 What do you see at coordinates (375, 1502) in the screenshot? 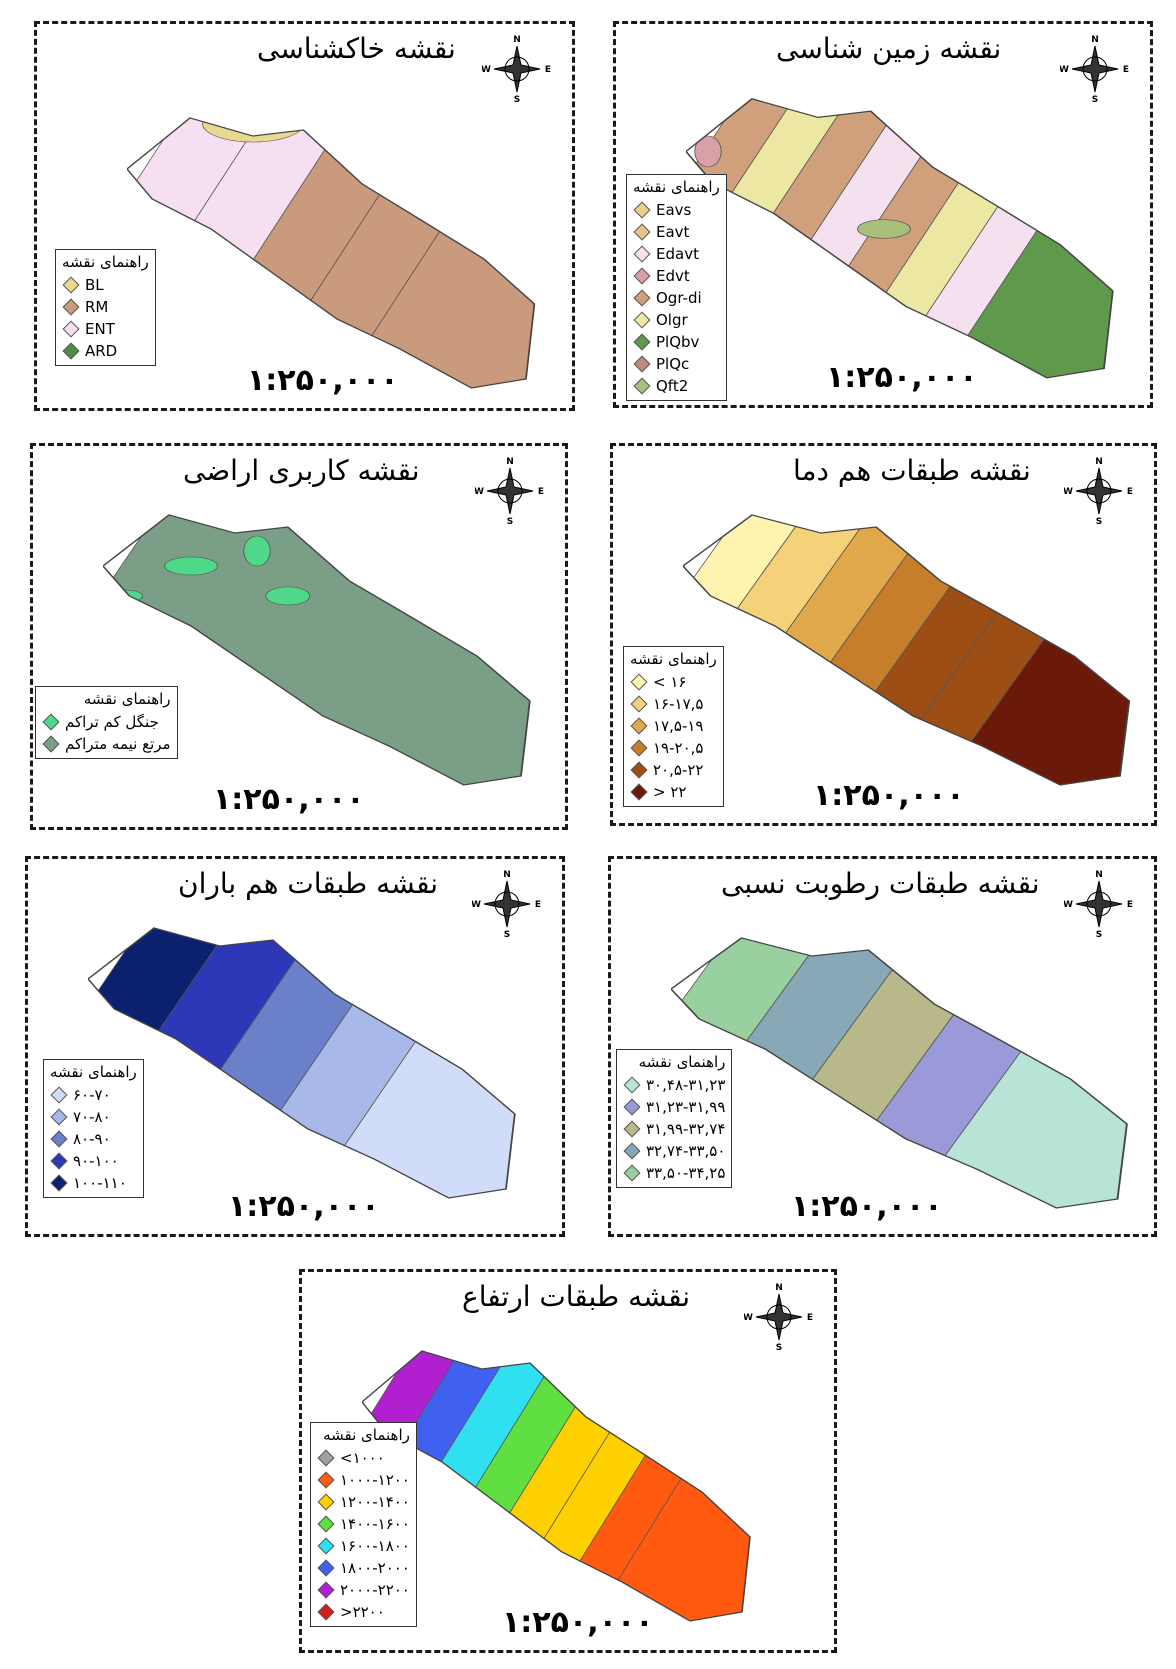
I see `legend-label: ۱۲۰۰-۱۴۰۰` at bounding box center [375, 1502].